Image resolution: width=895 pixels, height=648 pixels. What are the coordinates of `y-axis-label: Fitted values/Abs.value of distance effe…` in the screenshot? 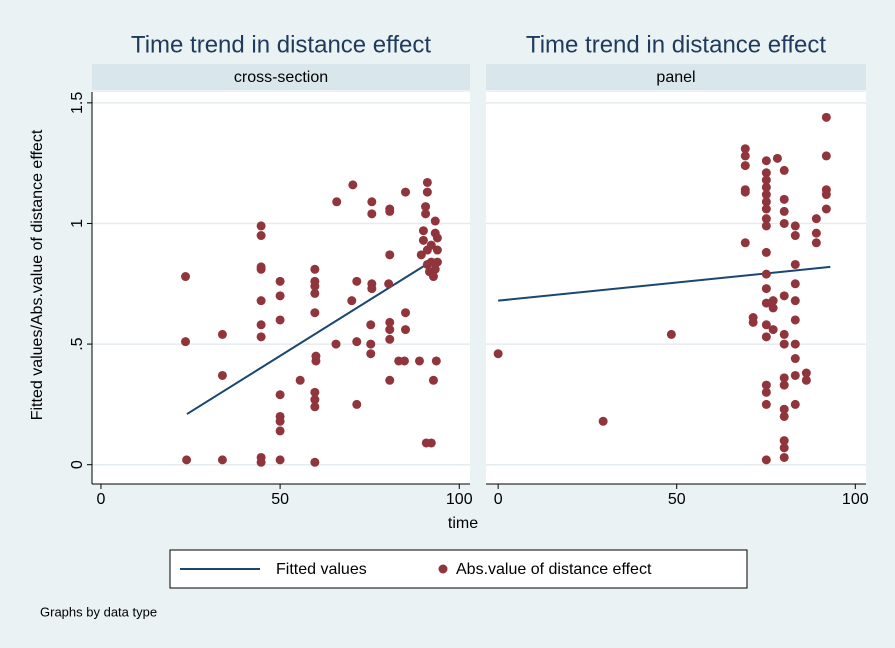 It's located at (37, 274).